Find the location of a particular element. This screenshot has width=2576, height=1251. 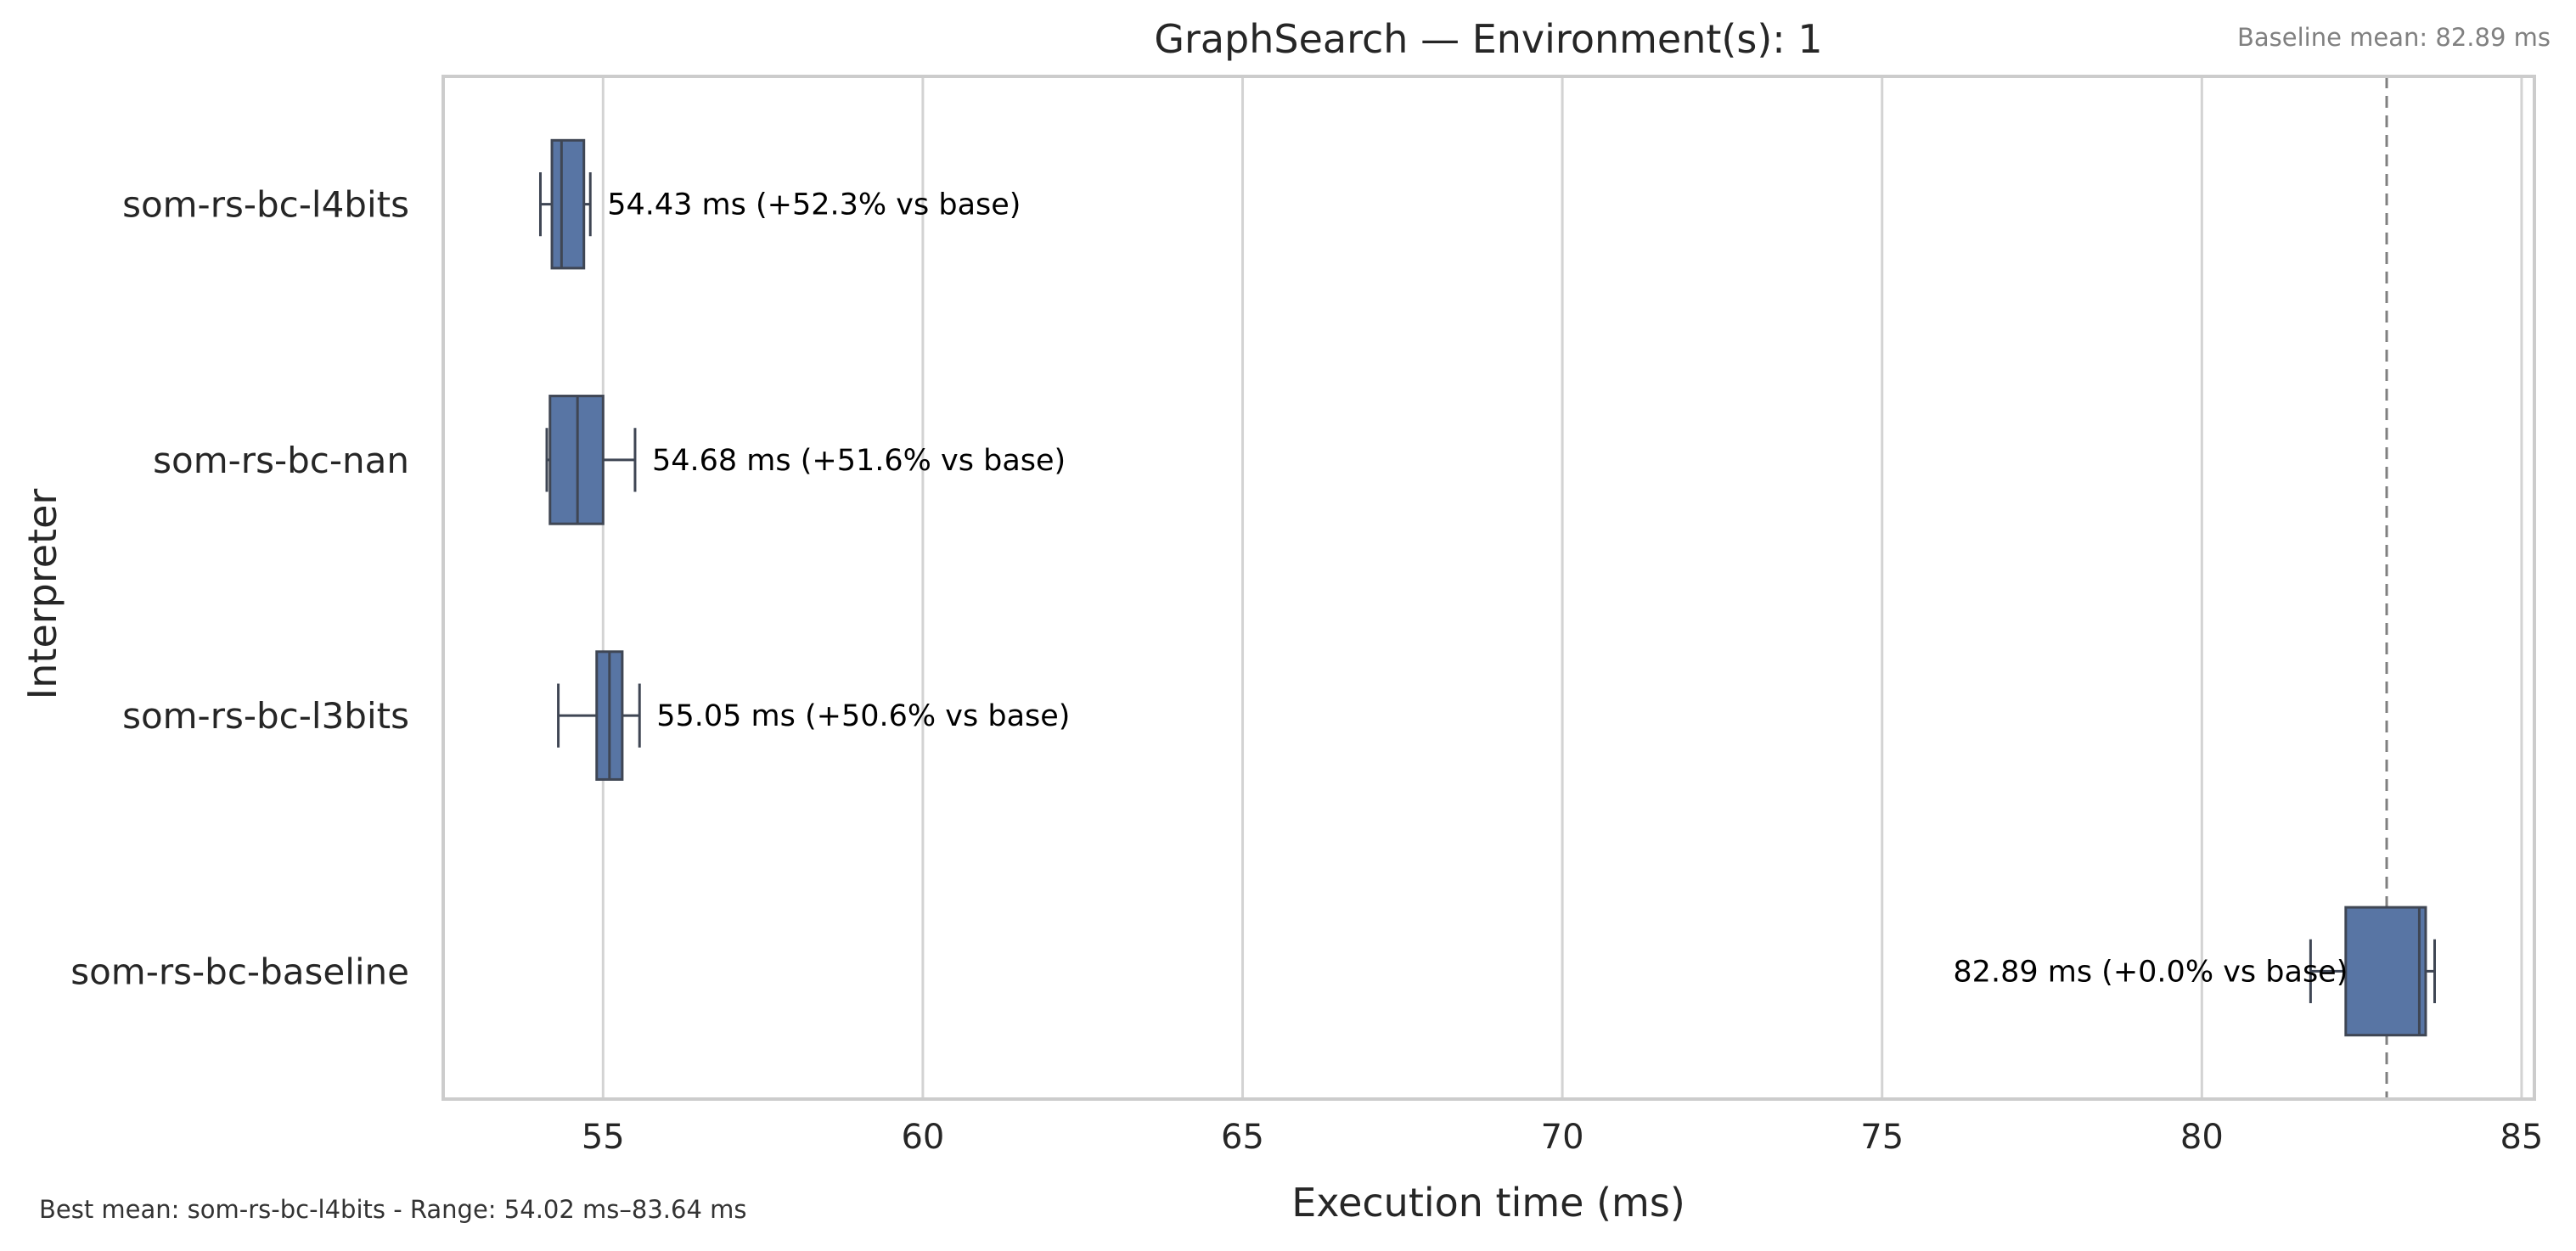

x-tick-label: 65 is located at coordinates (1242, 1137).